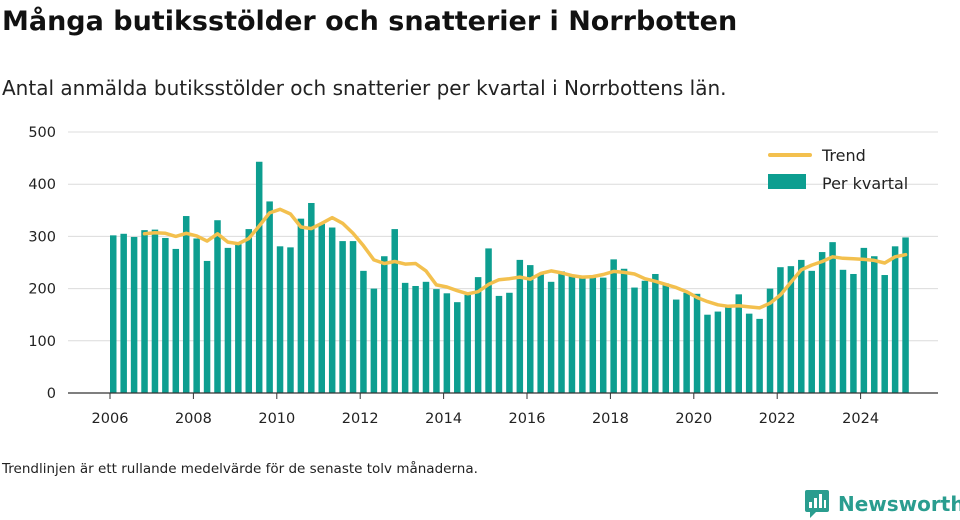 The image size is (960, 520). I want to click on legend: Trend Per kvartal, so click(838, 169).